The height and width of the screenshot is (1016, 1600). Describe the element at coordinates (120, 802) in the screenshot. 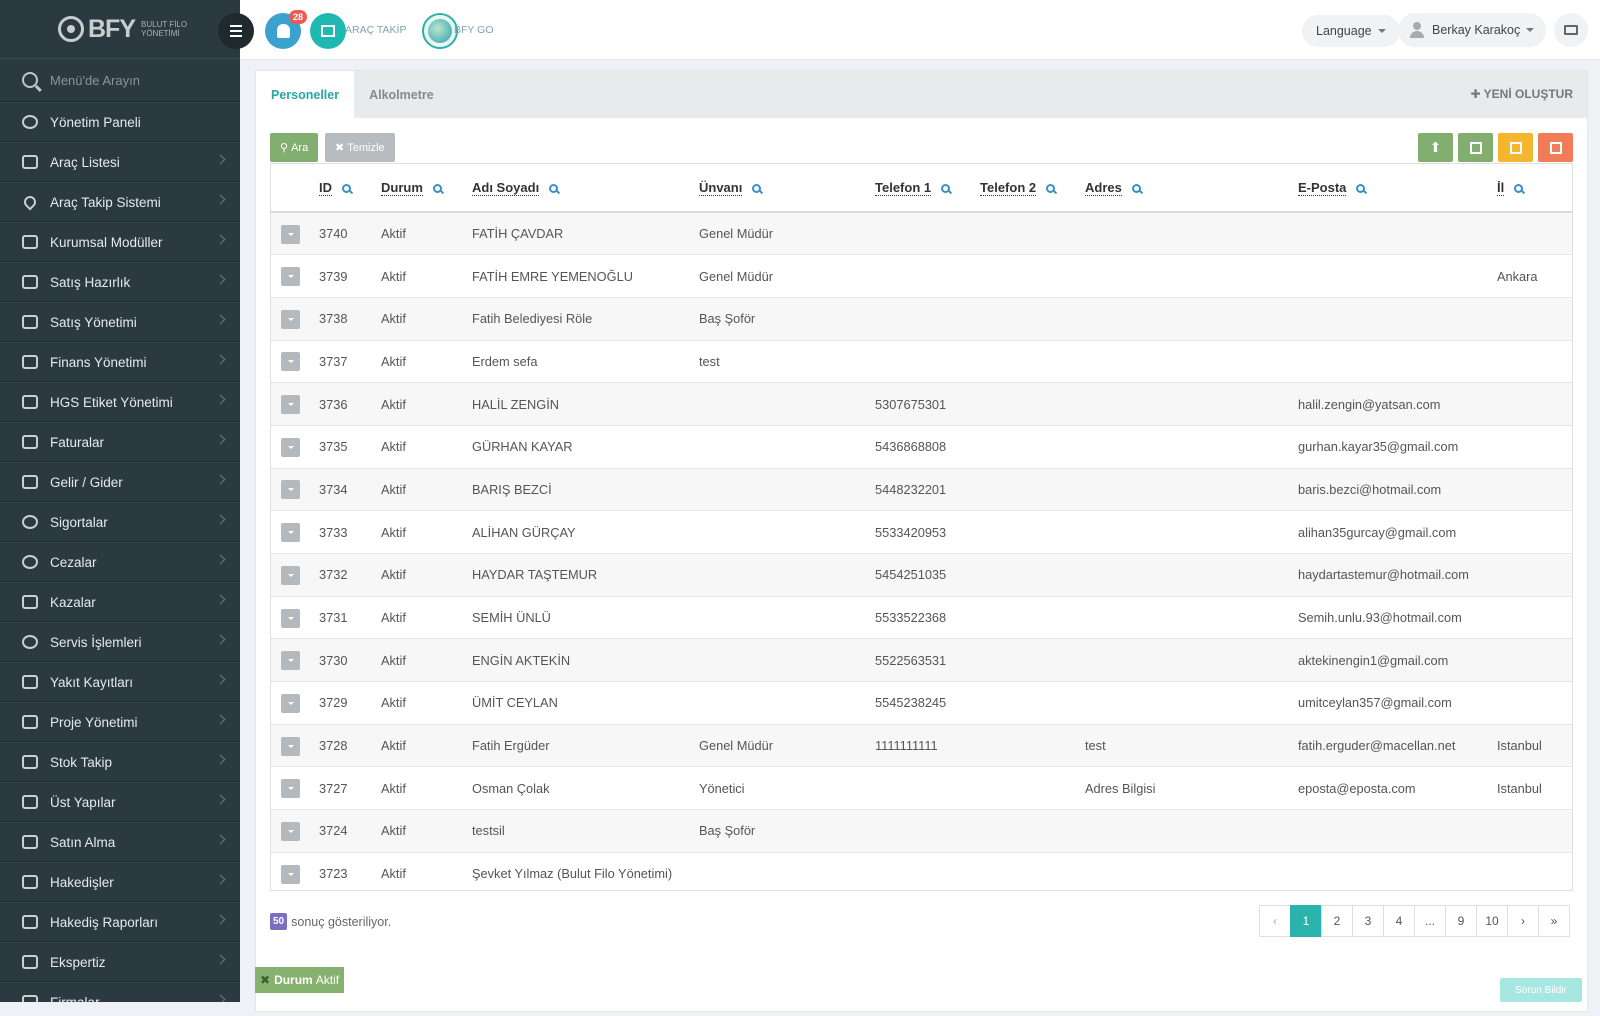

I see `sidebar-item-17: Üst Yapılar` at that location.